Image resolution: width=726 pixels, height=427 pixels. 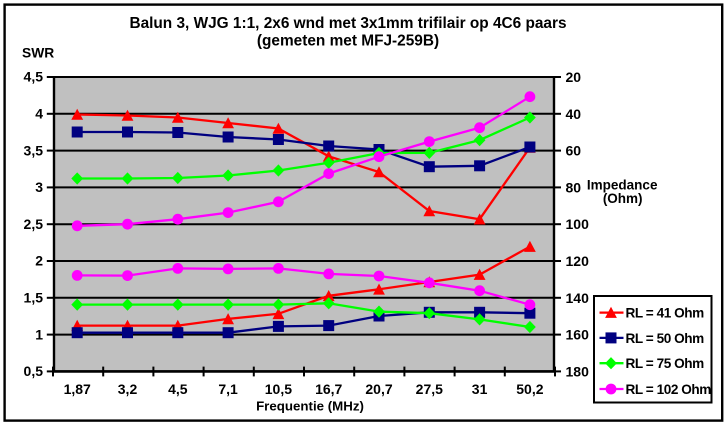 What do you see at coordinates (39, 114) in the screenshot?
I see `svg-text: 4` at bounding box center [39, 114].